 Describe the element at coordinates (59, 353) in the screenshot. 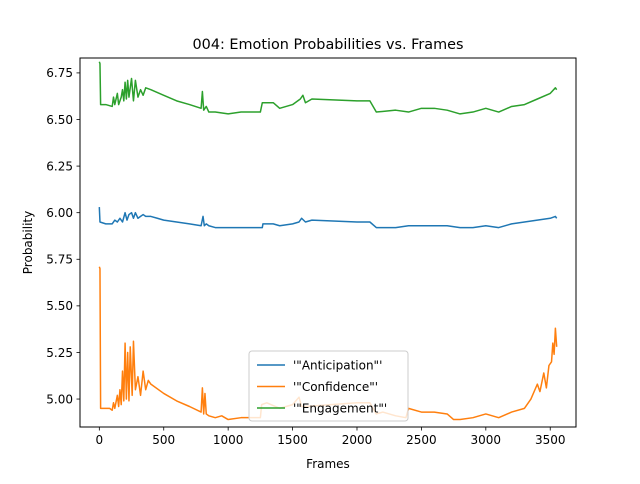

I see `y-tick-label: 5.25` at that location.